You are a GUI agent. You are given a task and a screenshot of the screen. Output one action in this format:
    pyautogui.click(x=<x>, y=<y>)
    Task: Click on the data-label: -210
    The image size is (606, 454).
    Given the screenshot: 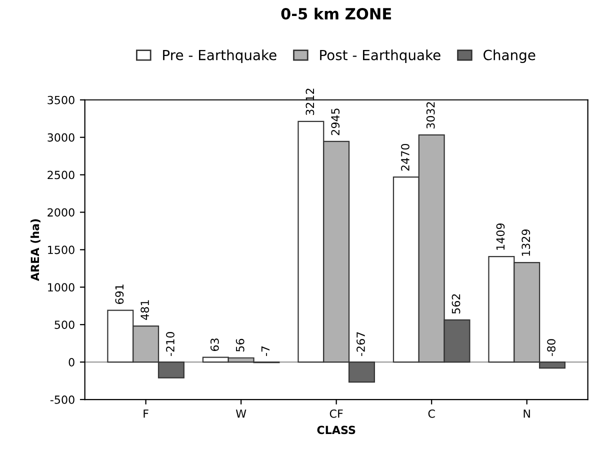 What is the action you would take?
    pyautogui.click(x=170, y=344)
    